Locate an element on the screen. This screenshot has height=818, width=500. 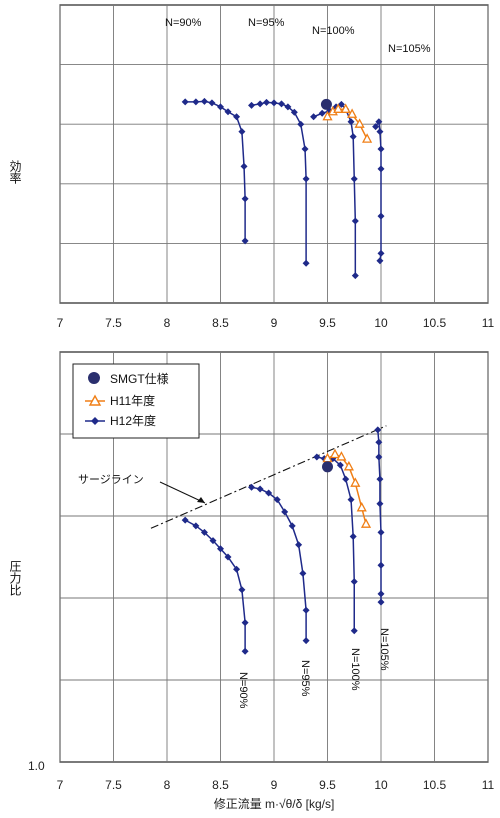
efficiency-x-tick-labels: 7 7.5 8 8.5 9 9.5 10 10.5 11 is located at coordinates (276, 323).